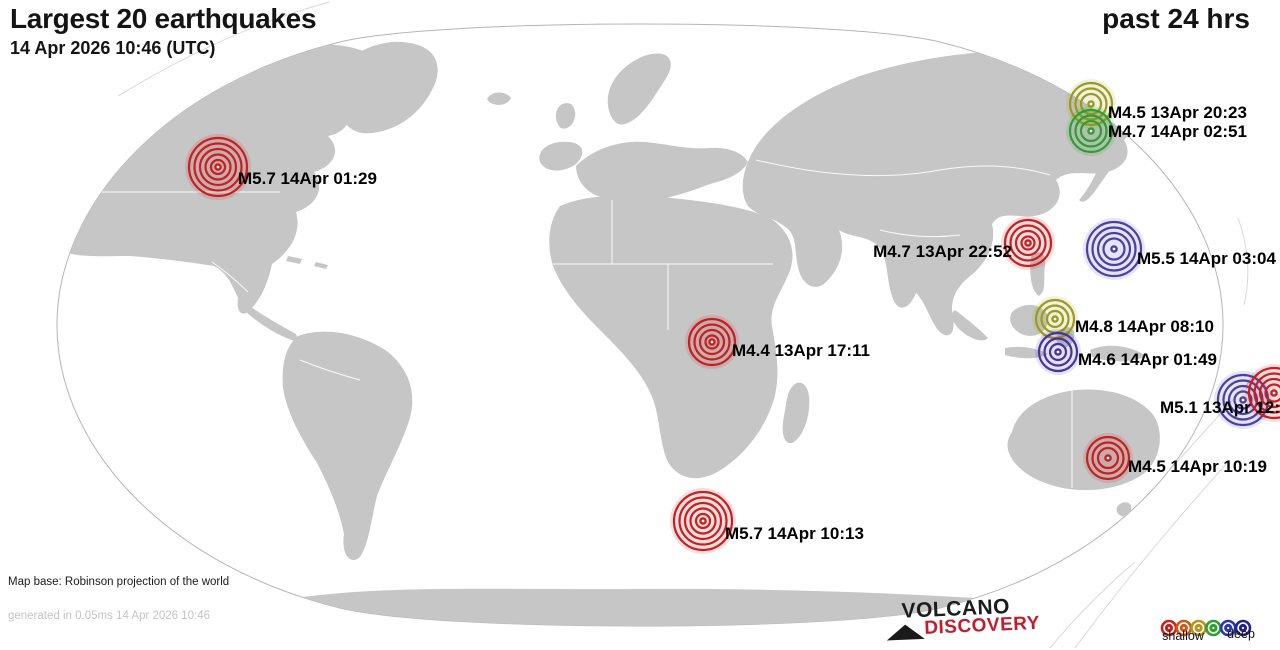  I want to click on generated-note: generated in 0.05ms 14 Apr 2026 10:46, so click(109, 616).